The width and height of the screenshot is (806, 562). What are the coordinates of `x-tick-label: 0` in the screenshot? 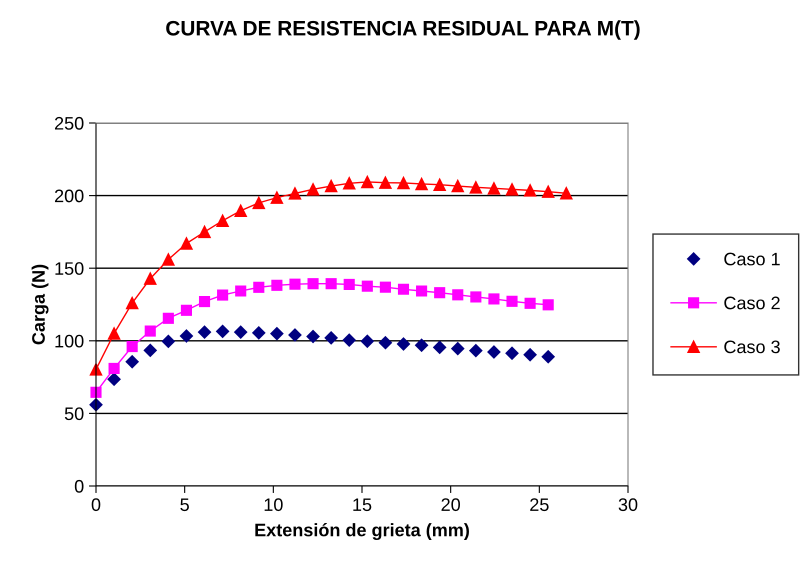 It's located at (96, 505).